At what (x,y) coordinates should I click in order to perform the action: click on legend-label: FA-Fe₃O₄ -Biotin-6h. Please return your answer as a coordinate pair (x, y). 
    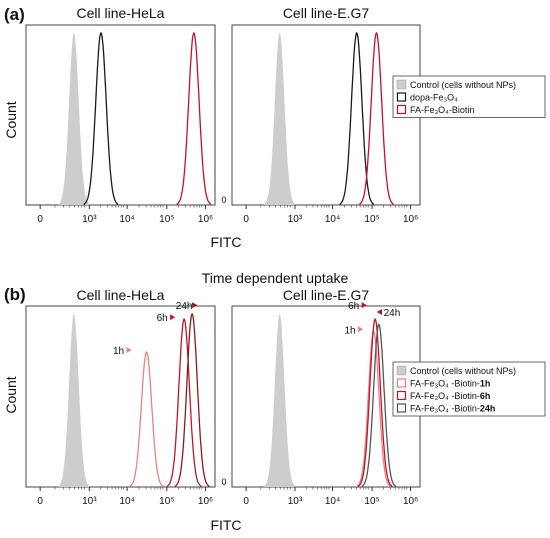
    Looking at the image, I should click on (450, 396).